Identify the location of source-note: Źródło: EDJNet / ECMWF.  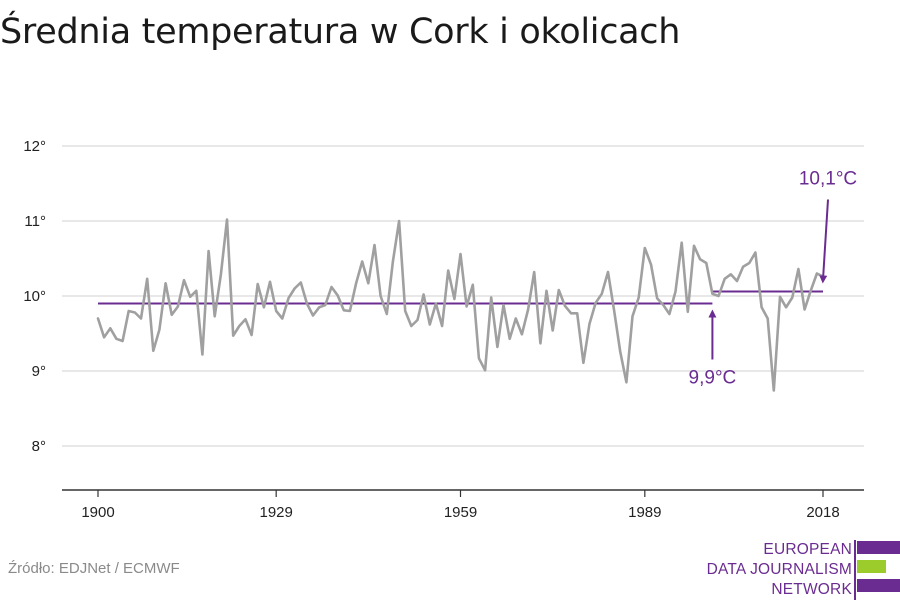
(94, 568).